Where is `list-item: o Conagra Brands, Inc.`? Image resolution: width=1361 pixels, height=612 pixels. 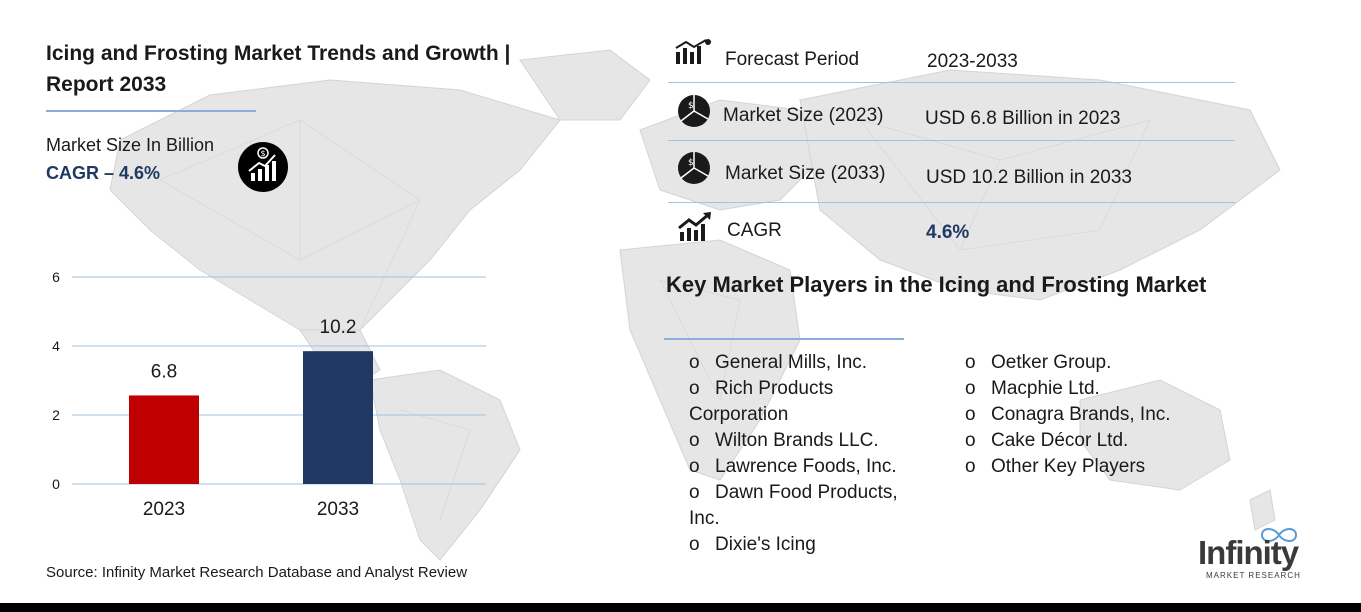 list-item: o Conagra Brands, Inc. is located at coordinates (1095, 415).